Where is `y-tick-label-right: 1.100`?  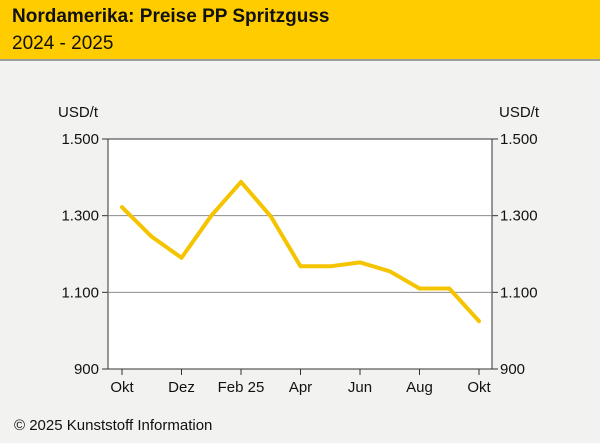 y-tick-label-right: 1.100 is located at coordinates (519, 292).